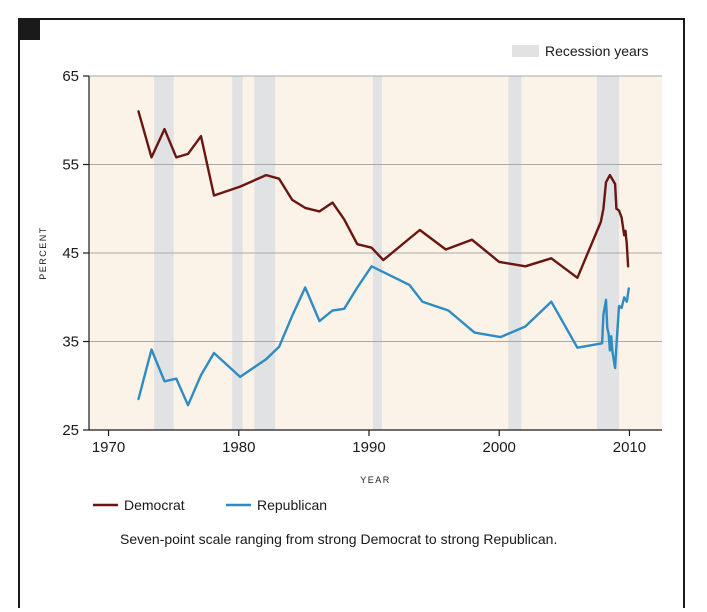 The image size is (707, 612). Describe the element at coordinates (238, 447) in the screenshot. I see `x-tick-label: 1980` at that location.